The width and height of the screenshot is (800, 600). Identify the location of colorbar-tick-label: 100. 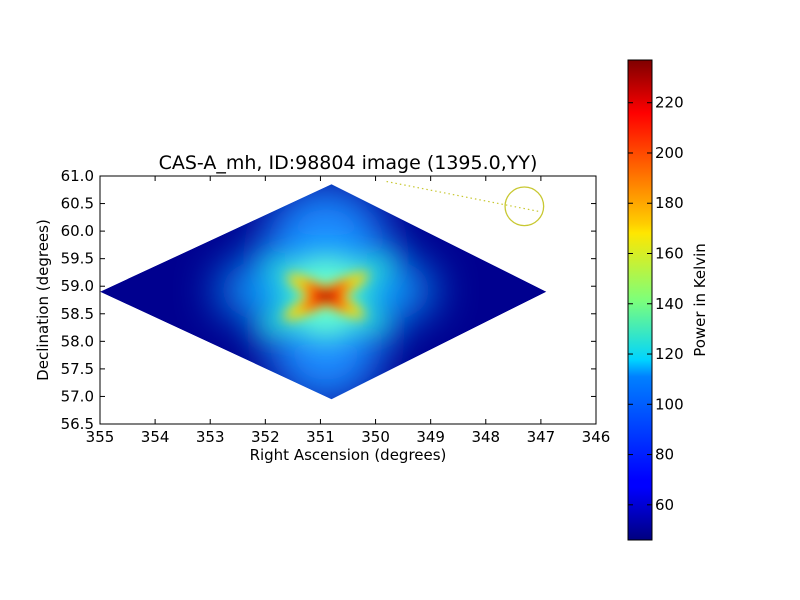
(669, 404).